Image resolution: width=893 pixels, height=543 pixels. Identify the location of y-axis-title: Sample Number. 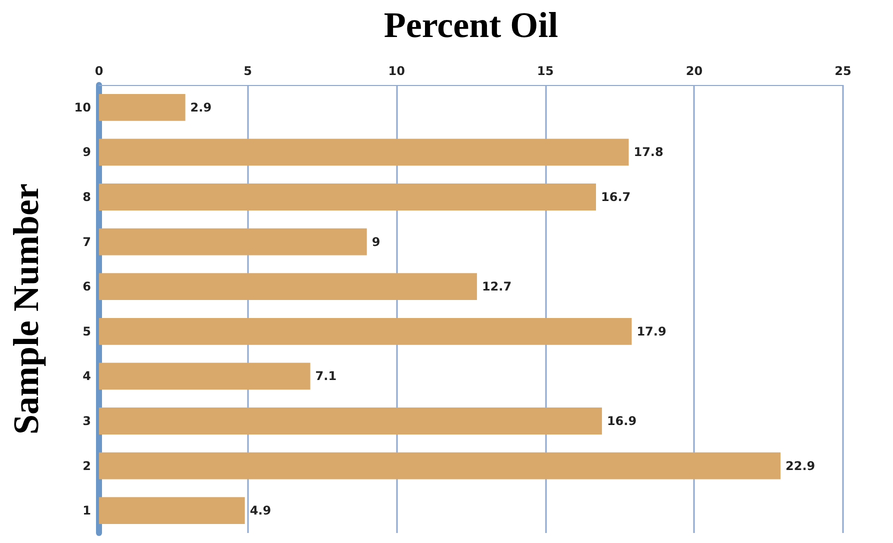
(26, 308).